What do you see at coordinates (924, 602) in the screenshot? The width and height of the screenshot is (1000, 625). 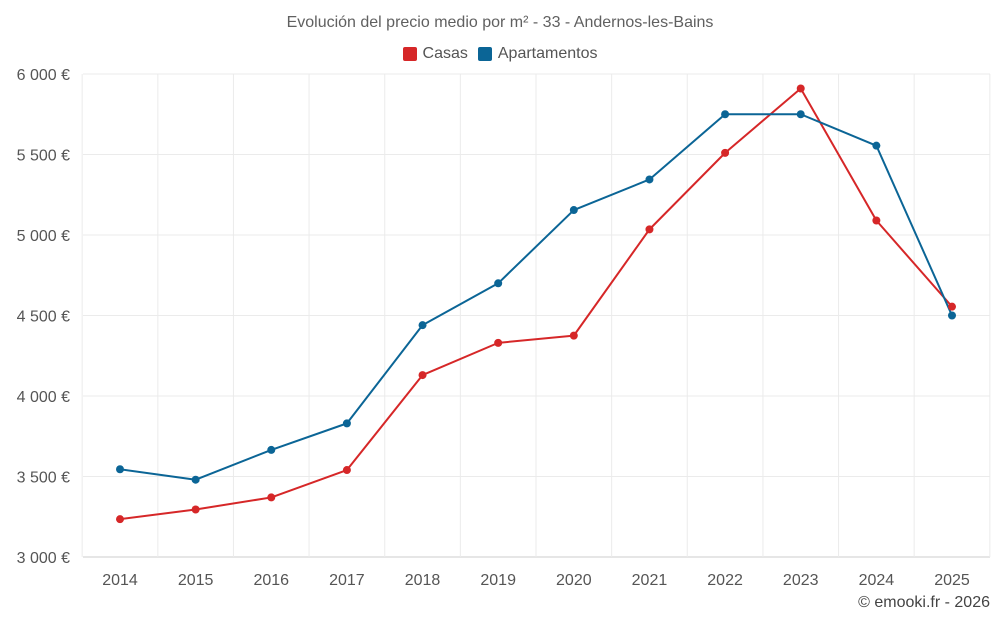 I see `credit-text: © emooki.fr - 2026` at bounding box center [924, 602].